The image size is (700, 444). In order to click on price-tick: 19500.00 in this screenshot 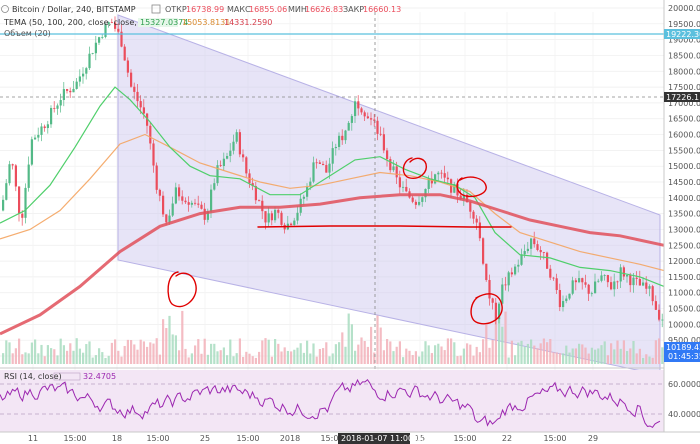, I will do `click(684, 24)`.